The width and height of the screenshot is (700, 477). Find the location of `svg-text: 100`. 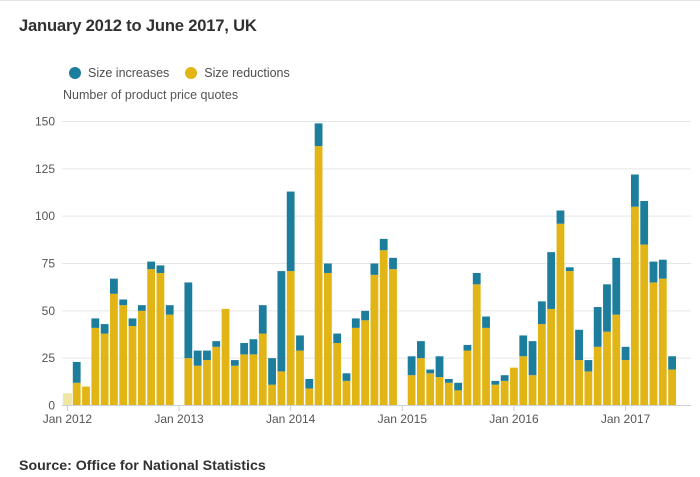

svg-text: 100 is located at coordinates (45, 216).